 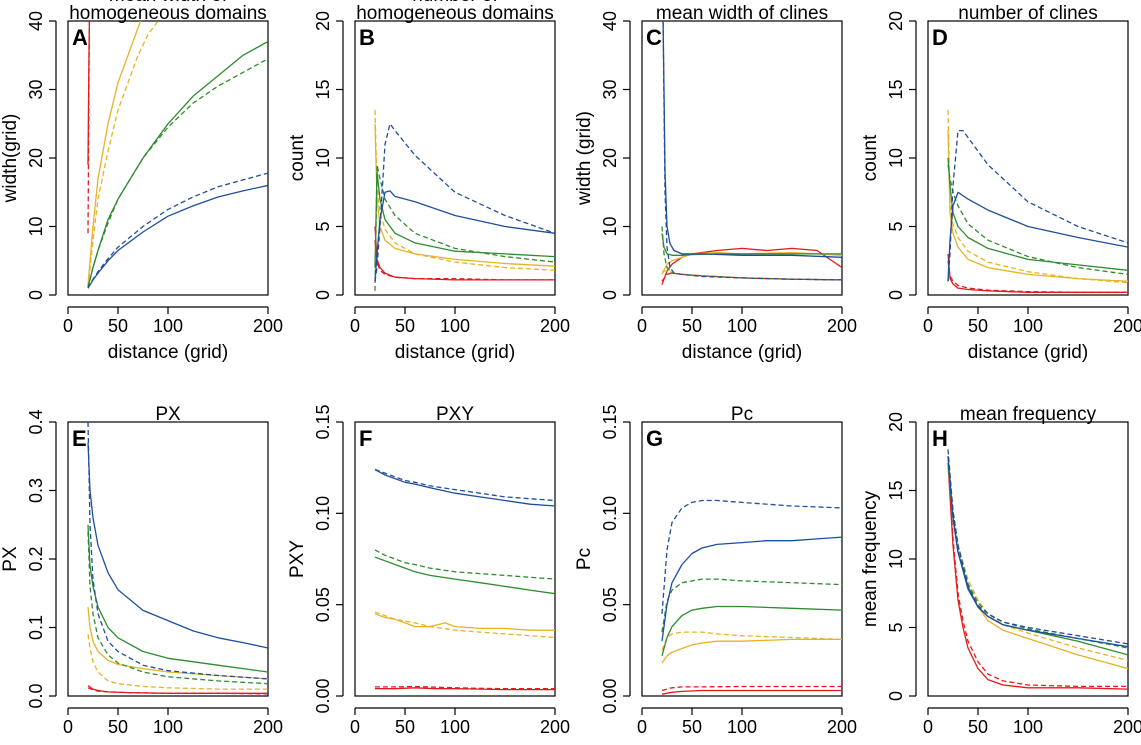 What do you see at coordinates (323, 604) in the screenshot?
I see `y-tick-label: 0.05` at bounding box center [323, 604].